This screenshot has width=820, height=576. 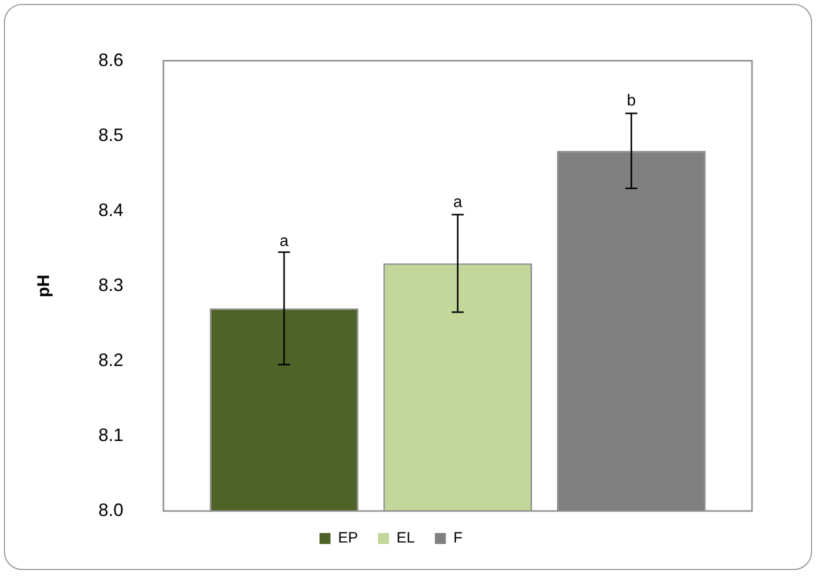 What do you see at coordinates (348, 538) in the screenshot?
I see `legend-label: EP` at bounding box center [348, 538].